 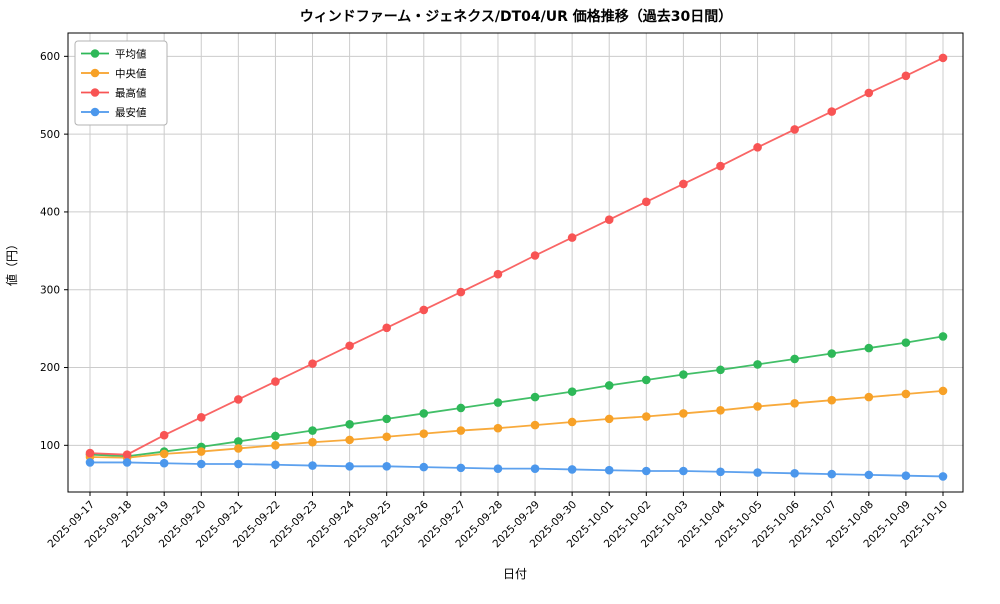 I want to click on y-tick-label: 100, so click(x=50, y=446).